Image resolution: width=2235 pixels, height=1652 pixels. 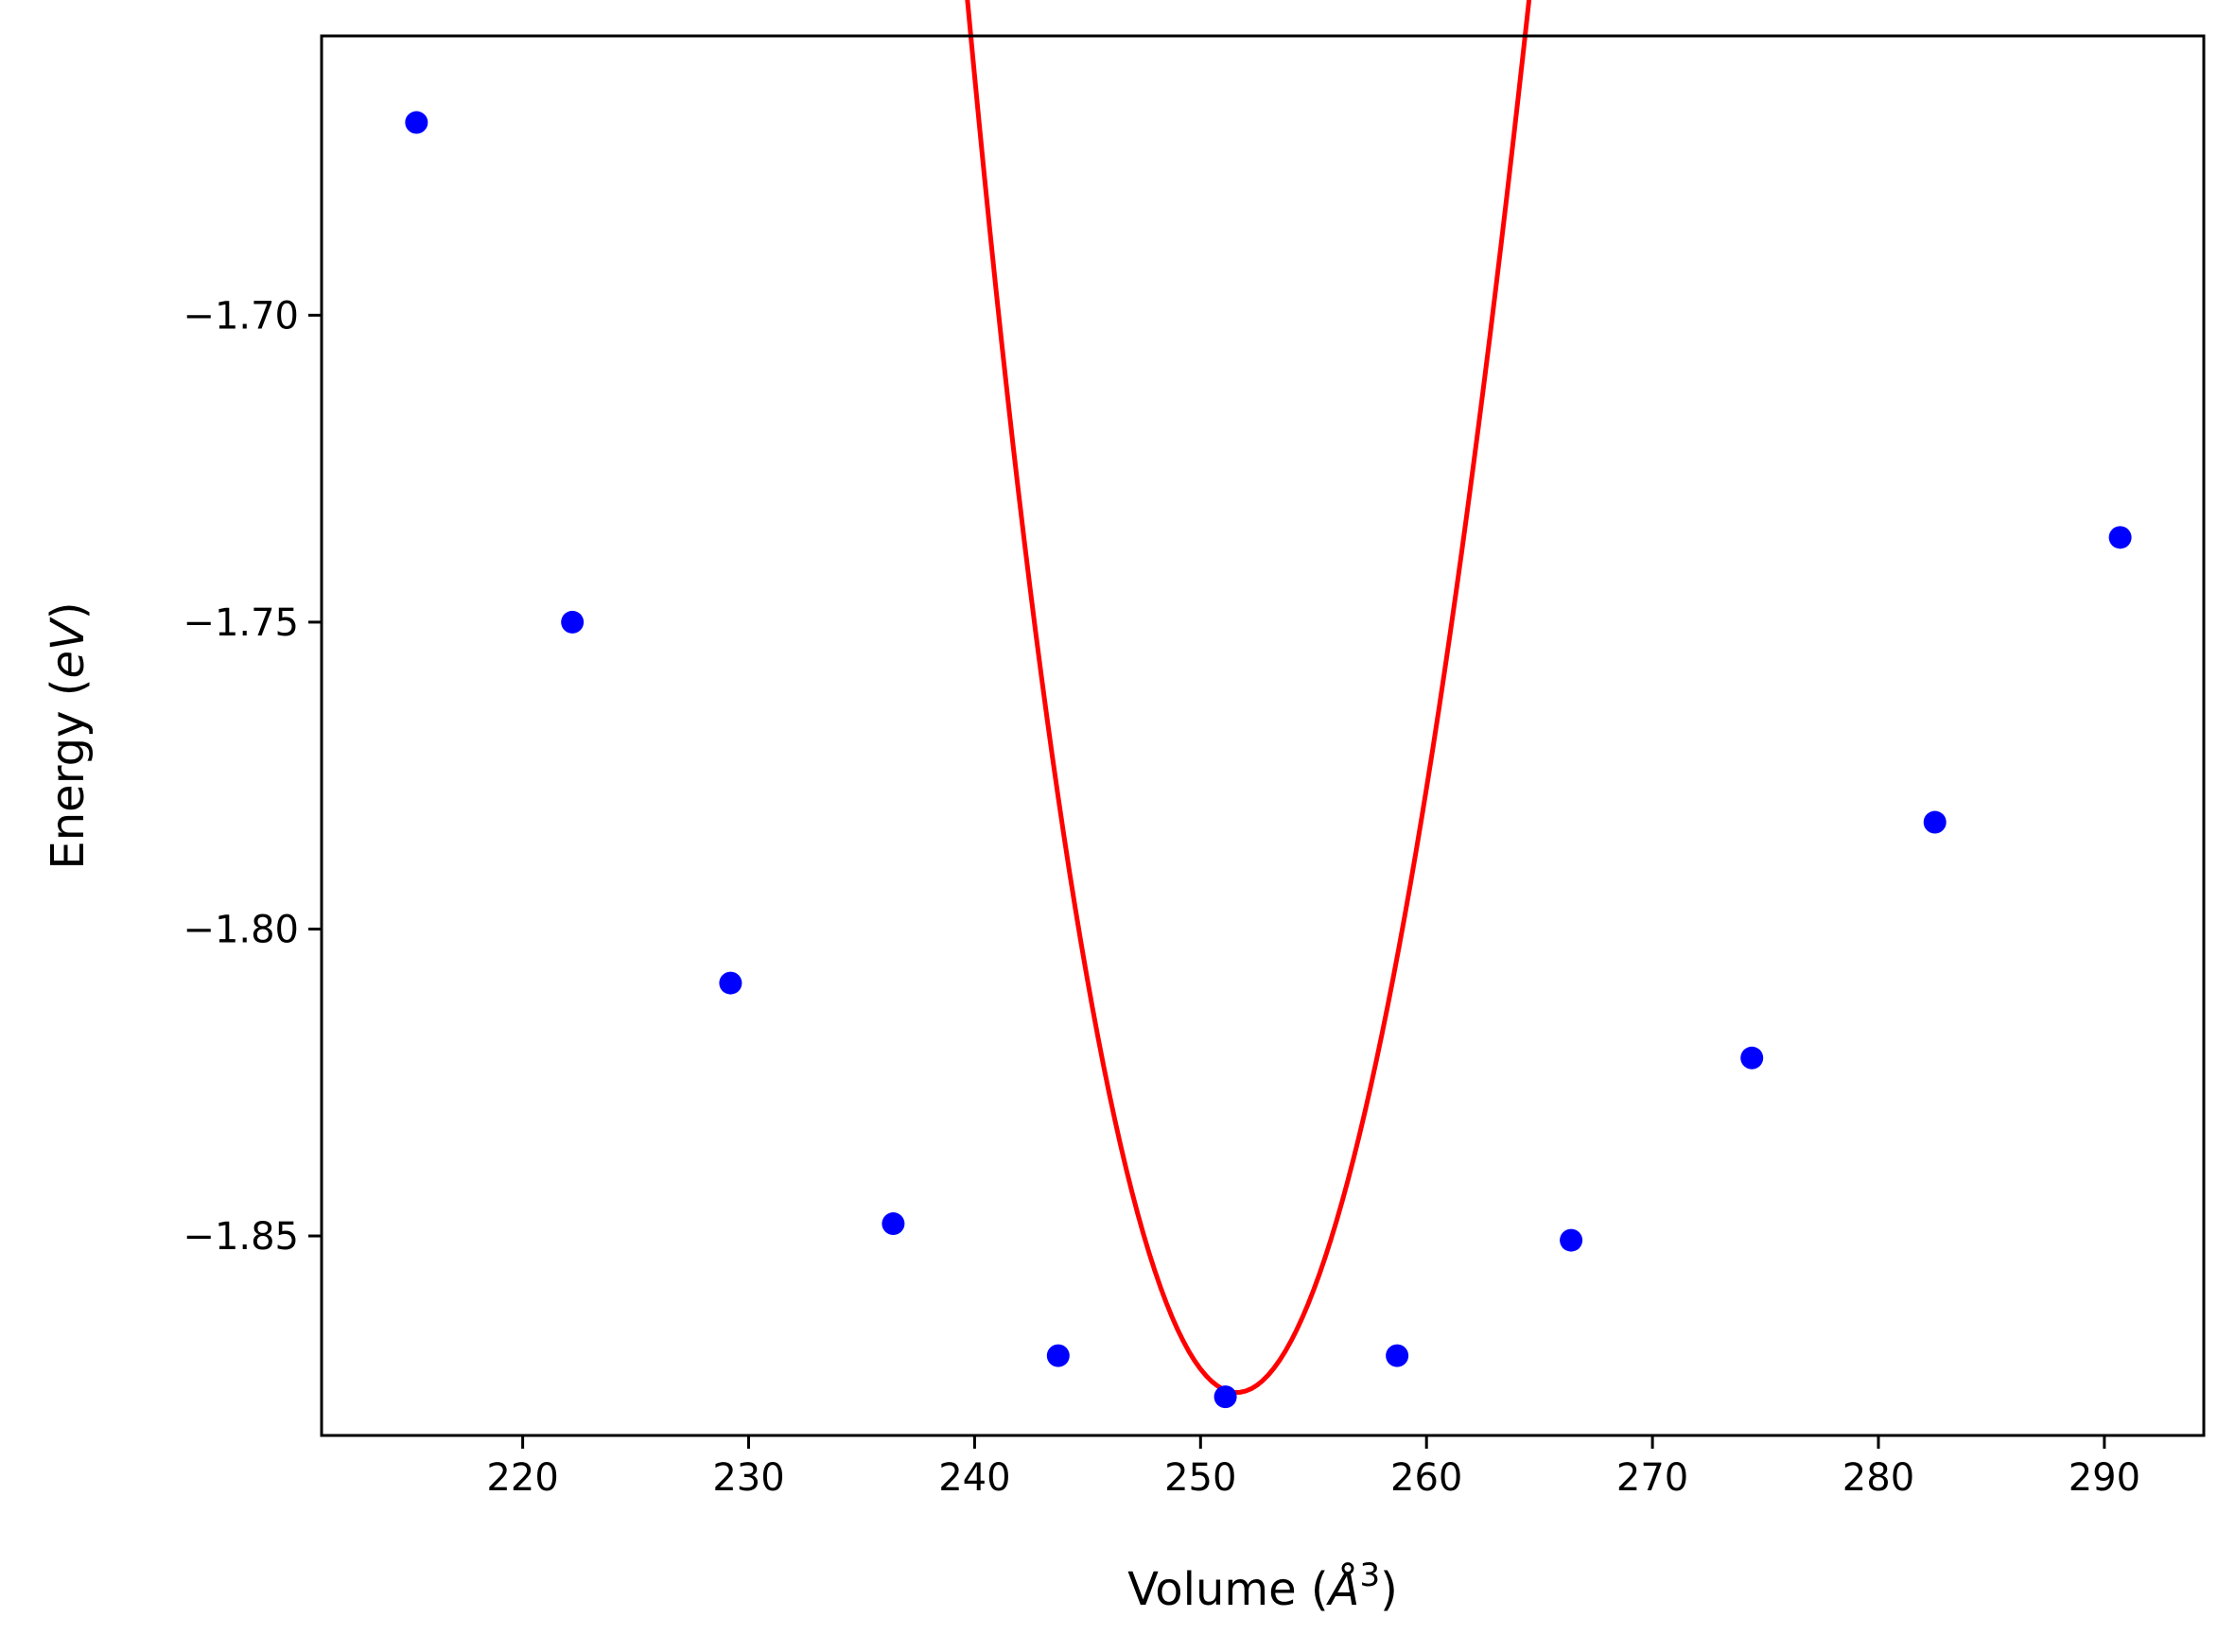 What do you see at coordinates (1200, 1478) in the screenshot?
I see `x-tick-label: 250` at bounding box center [1200, 1478].